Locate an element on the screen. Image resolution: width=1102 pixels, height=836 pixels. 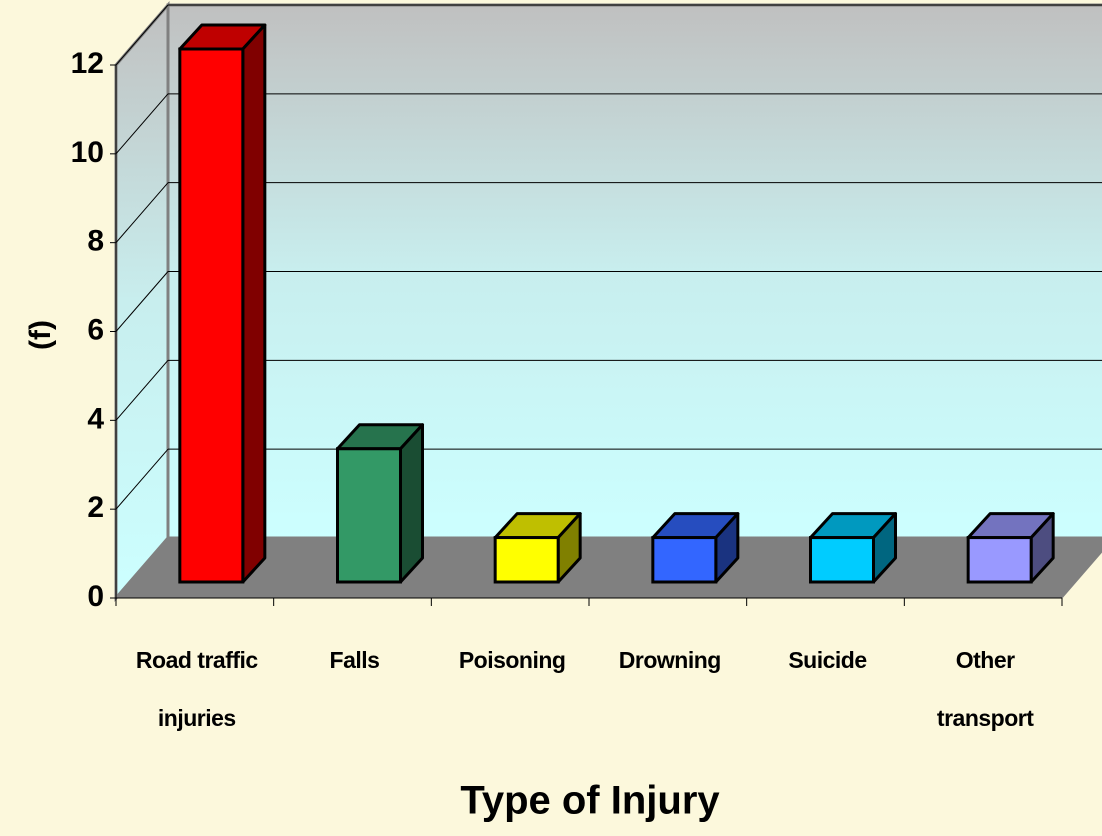
x-tick-label: Other transport is located at coordinates (985, 689).